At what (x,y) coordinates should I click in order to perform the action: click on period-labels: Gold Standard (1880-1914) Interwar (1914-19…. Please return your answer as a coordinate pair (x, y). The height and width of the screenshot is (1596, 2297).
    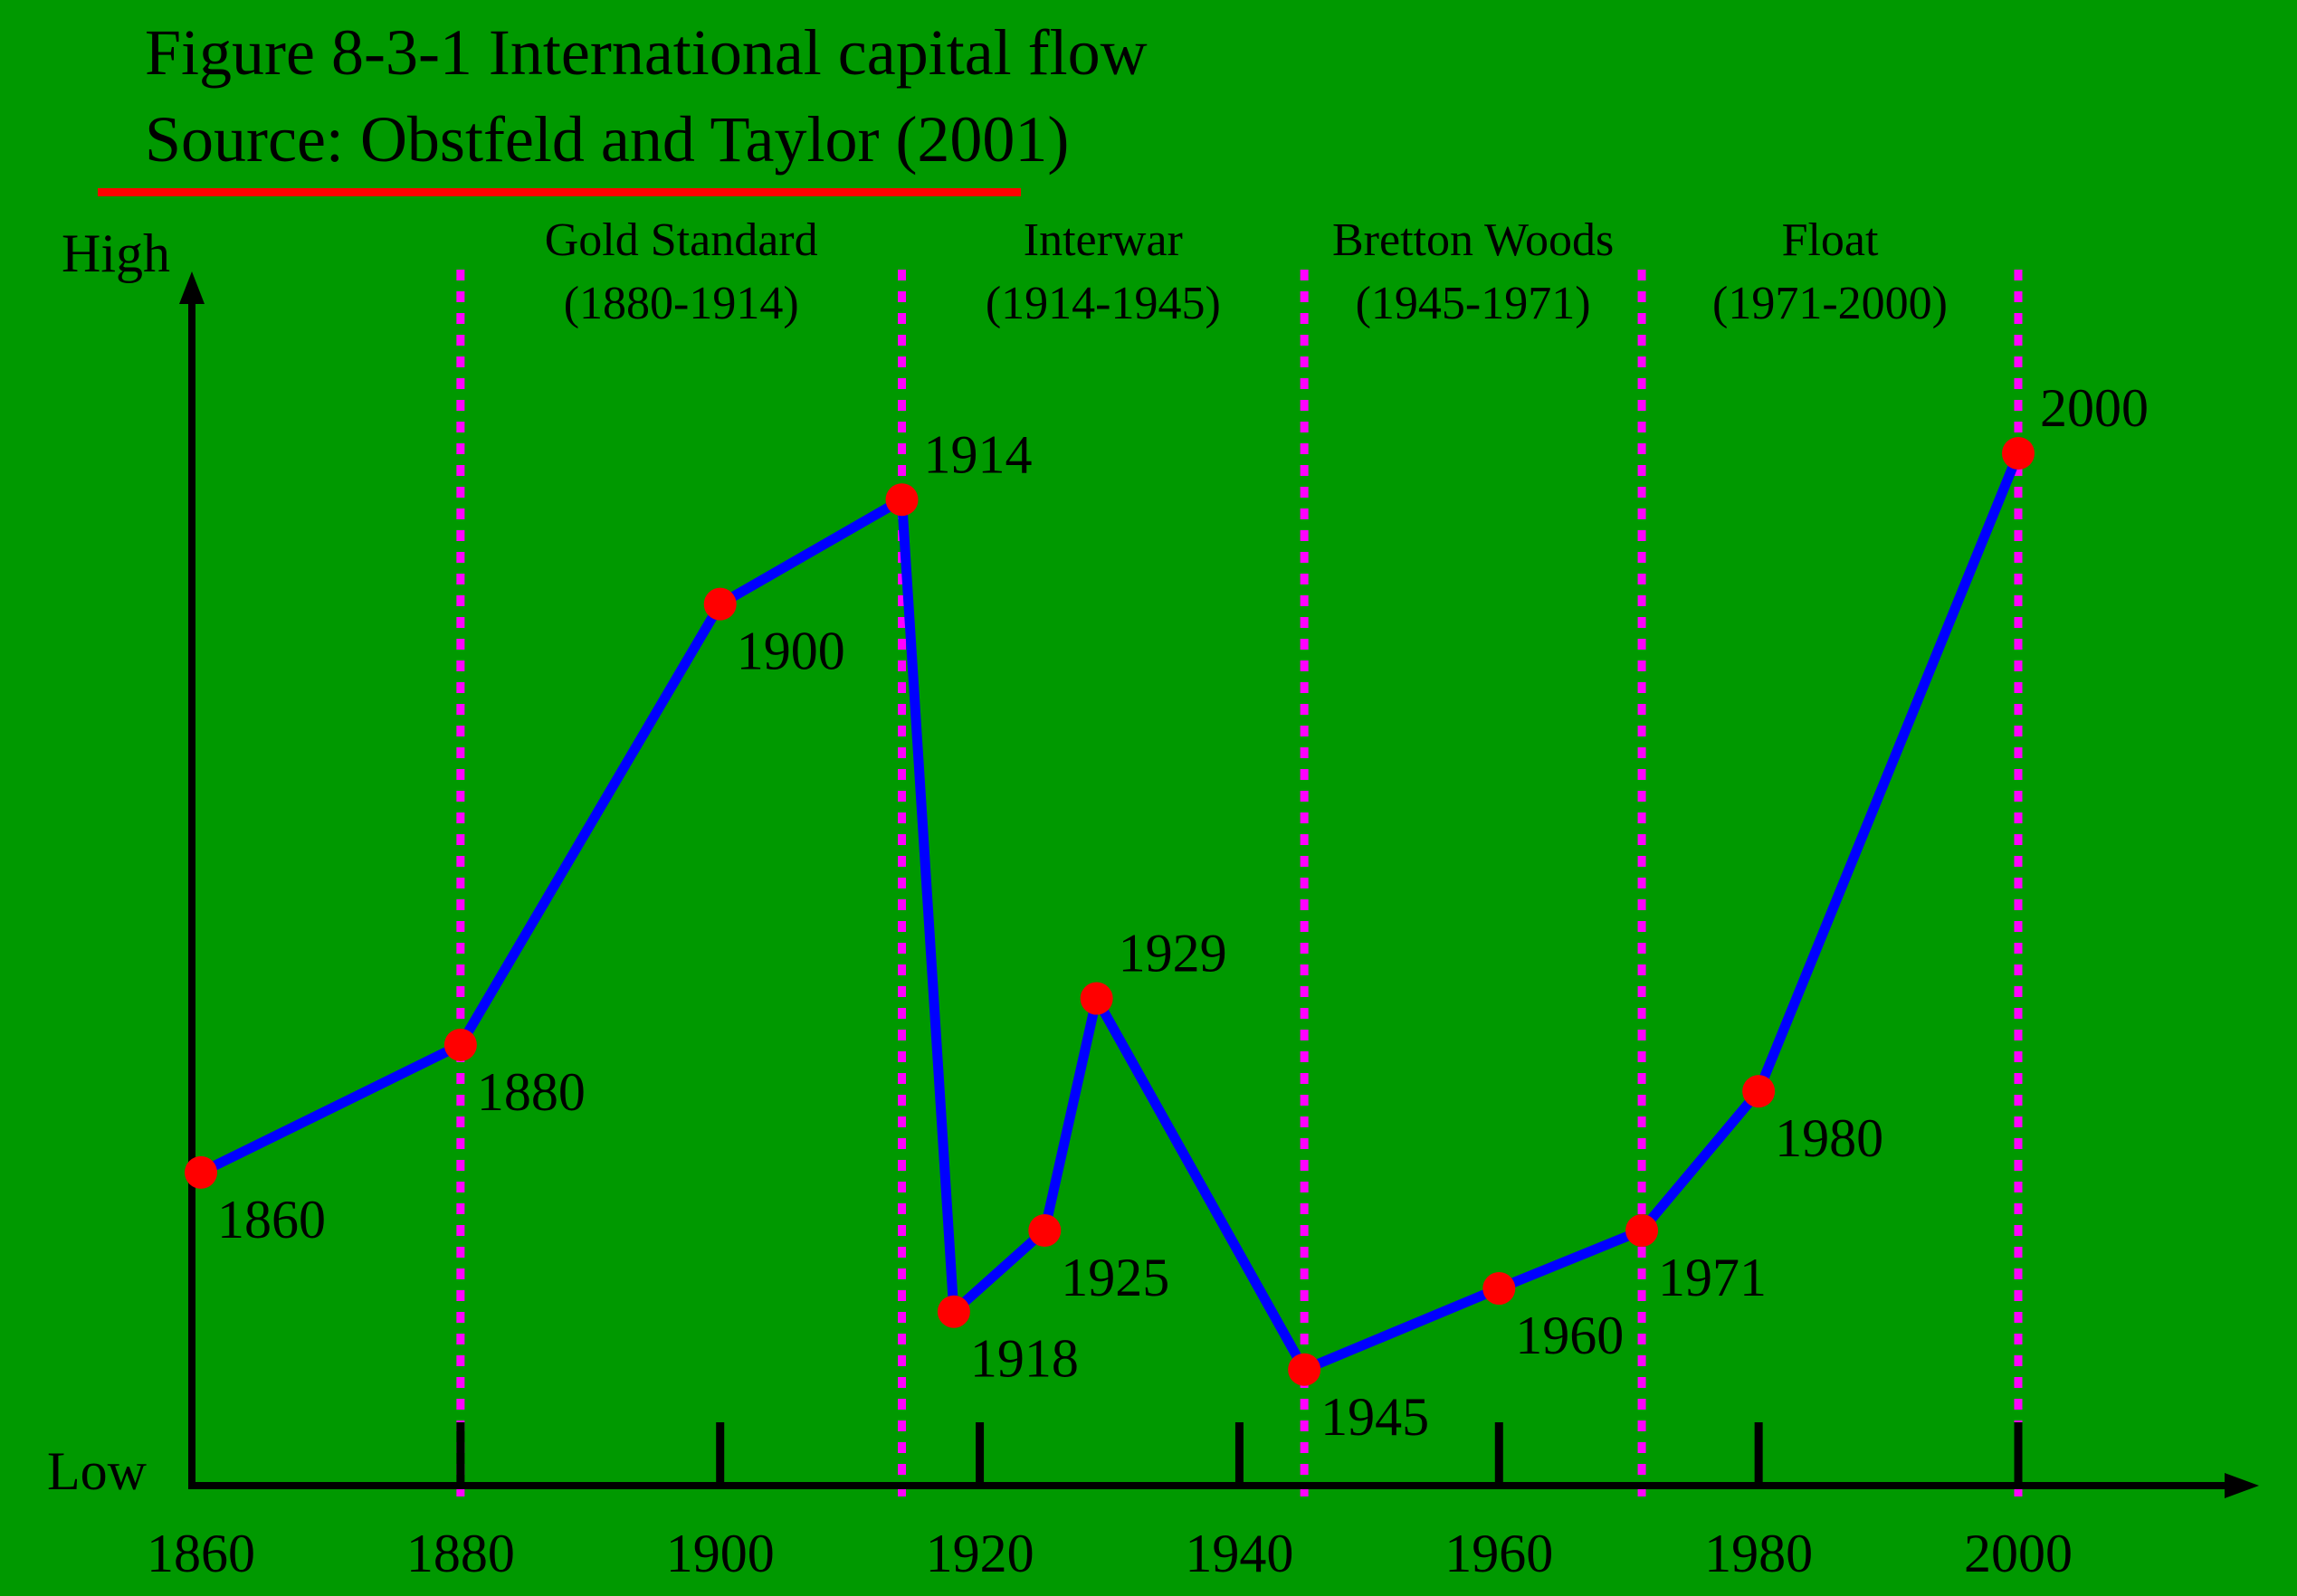
    Looking at the image, I should click on (1246, 272).